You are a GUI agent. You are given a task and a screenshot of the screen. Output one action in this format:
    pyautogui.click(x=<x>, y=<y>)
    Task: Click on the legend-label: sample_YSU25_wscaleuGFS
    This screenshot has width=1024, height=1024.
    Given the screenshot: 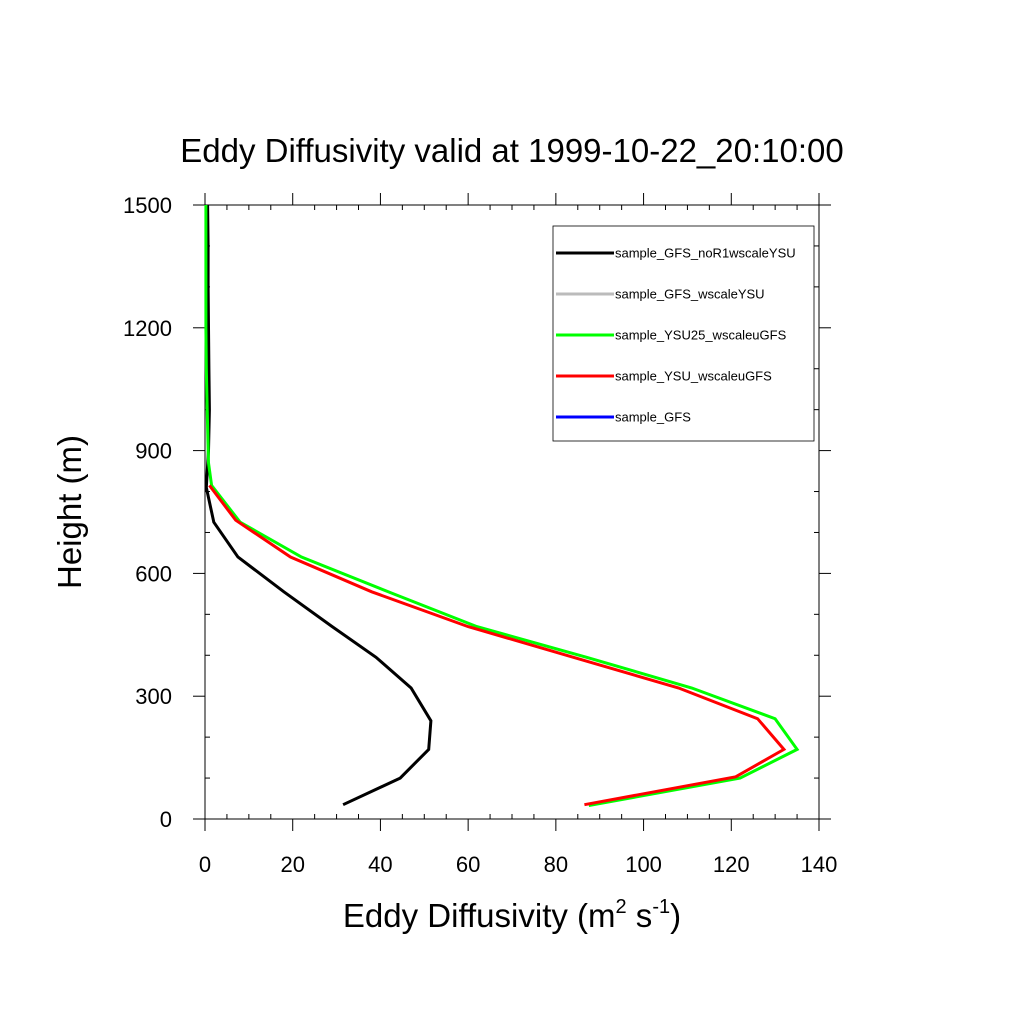 What is the action you would take?
    pyautogui.click(x=701, y=335)
    